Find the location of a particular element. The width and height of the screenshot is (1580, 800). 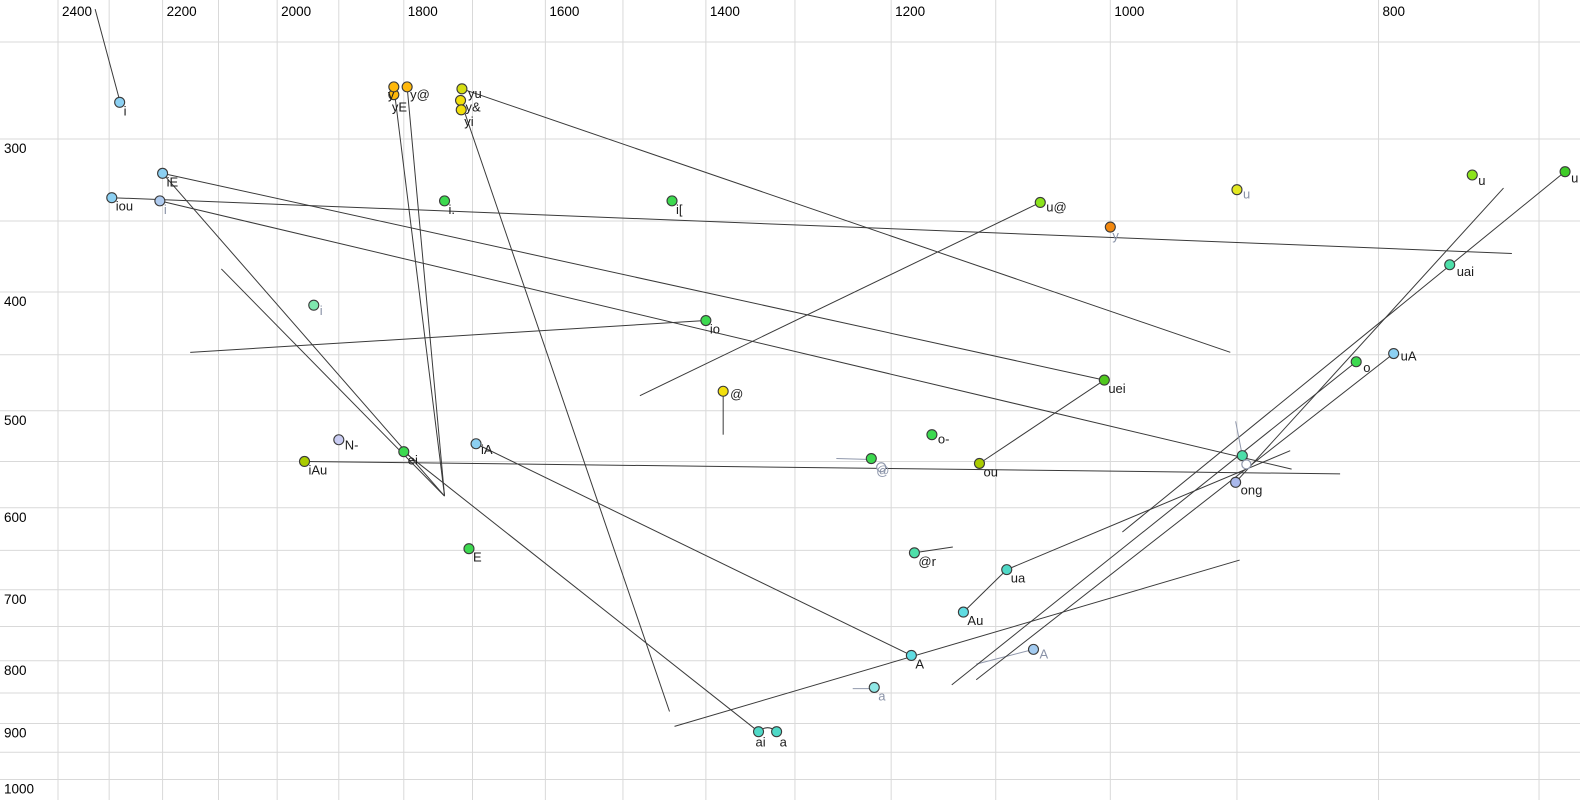

data-point-ei is located at coordinates (404, 452).